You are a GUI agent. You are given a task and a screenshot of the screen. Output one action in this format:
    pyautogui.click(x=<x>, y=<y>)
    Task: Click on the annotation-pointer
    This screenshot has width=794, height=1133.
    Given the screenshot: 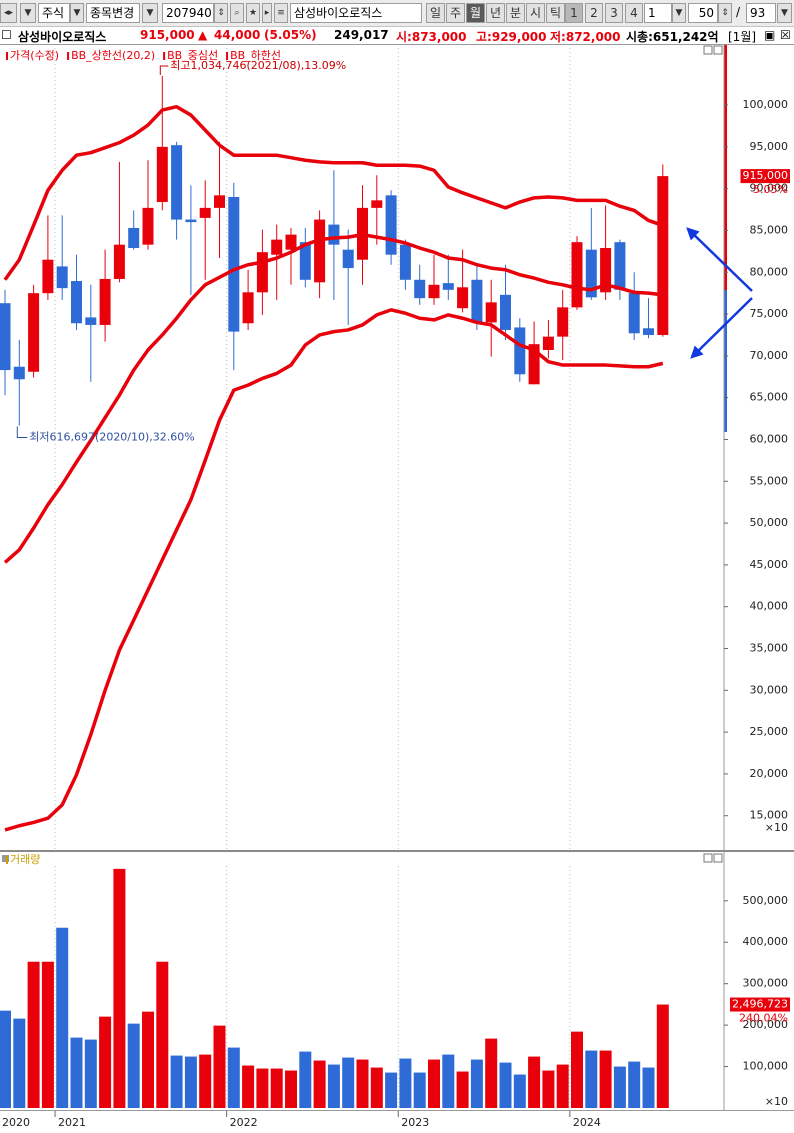 What is the action you would take?
    pyautogui.click(x=164, y=70)
    